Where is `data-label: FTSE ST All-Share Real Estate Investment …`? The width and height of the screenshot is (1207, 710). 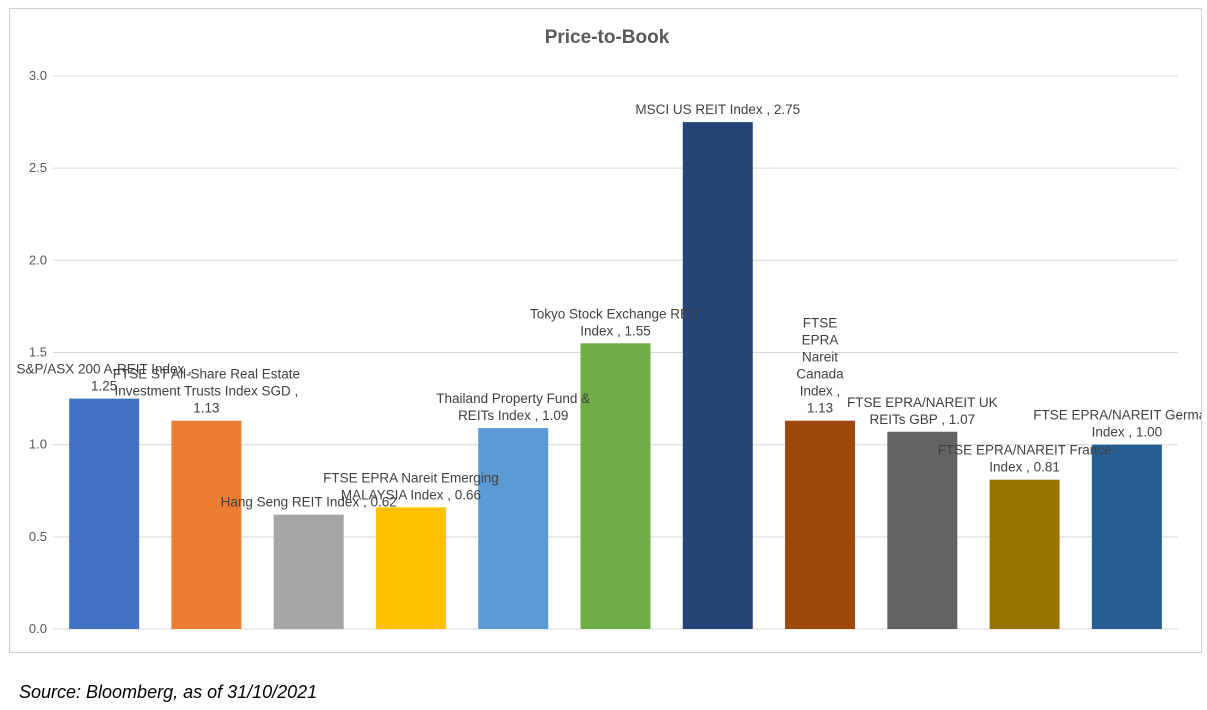 data-label: FTSE ST All-Share Real Estate Investment … is located at coordinates (206, 391).